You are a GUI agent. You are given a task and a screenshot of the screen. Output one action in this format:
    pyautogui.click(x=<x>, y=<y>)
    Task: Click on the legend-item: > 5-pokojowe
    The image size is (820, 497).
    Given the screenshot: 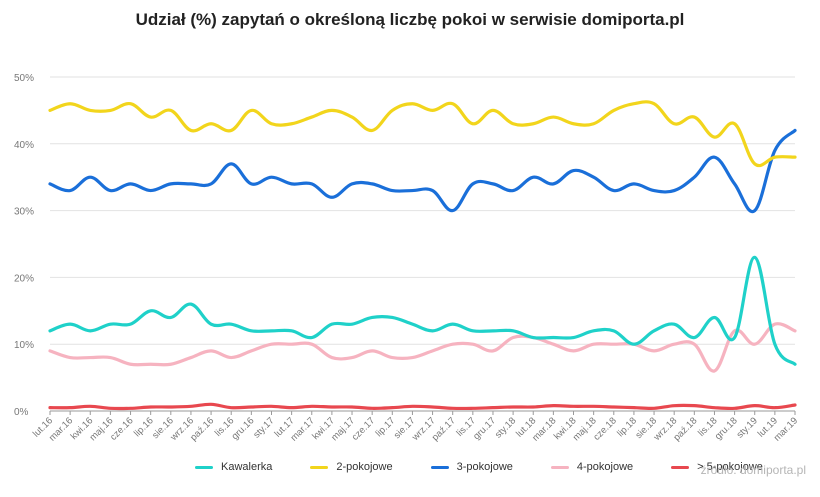 What is the action you would take?
    pyautogui.click(x=717, y=467)
    